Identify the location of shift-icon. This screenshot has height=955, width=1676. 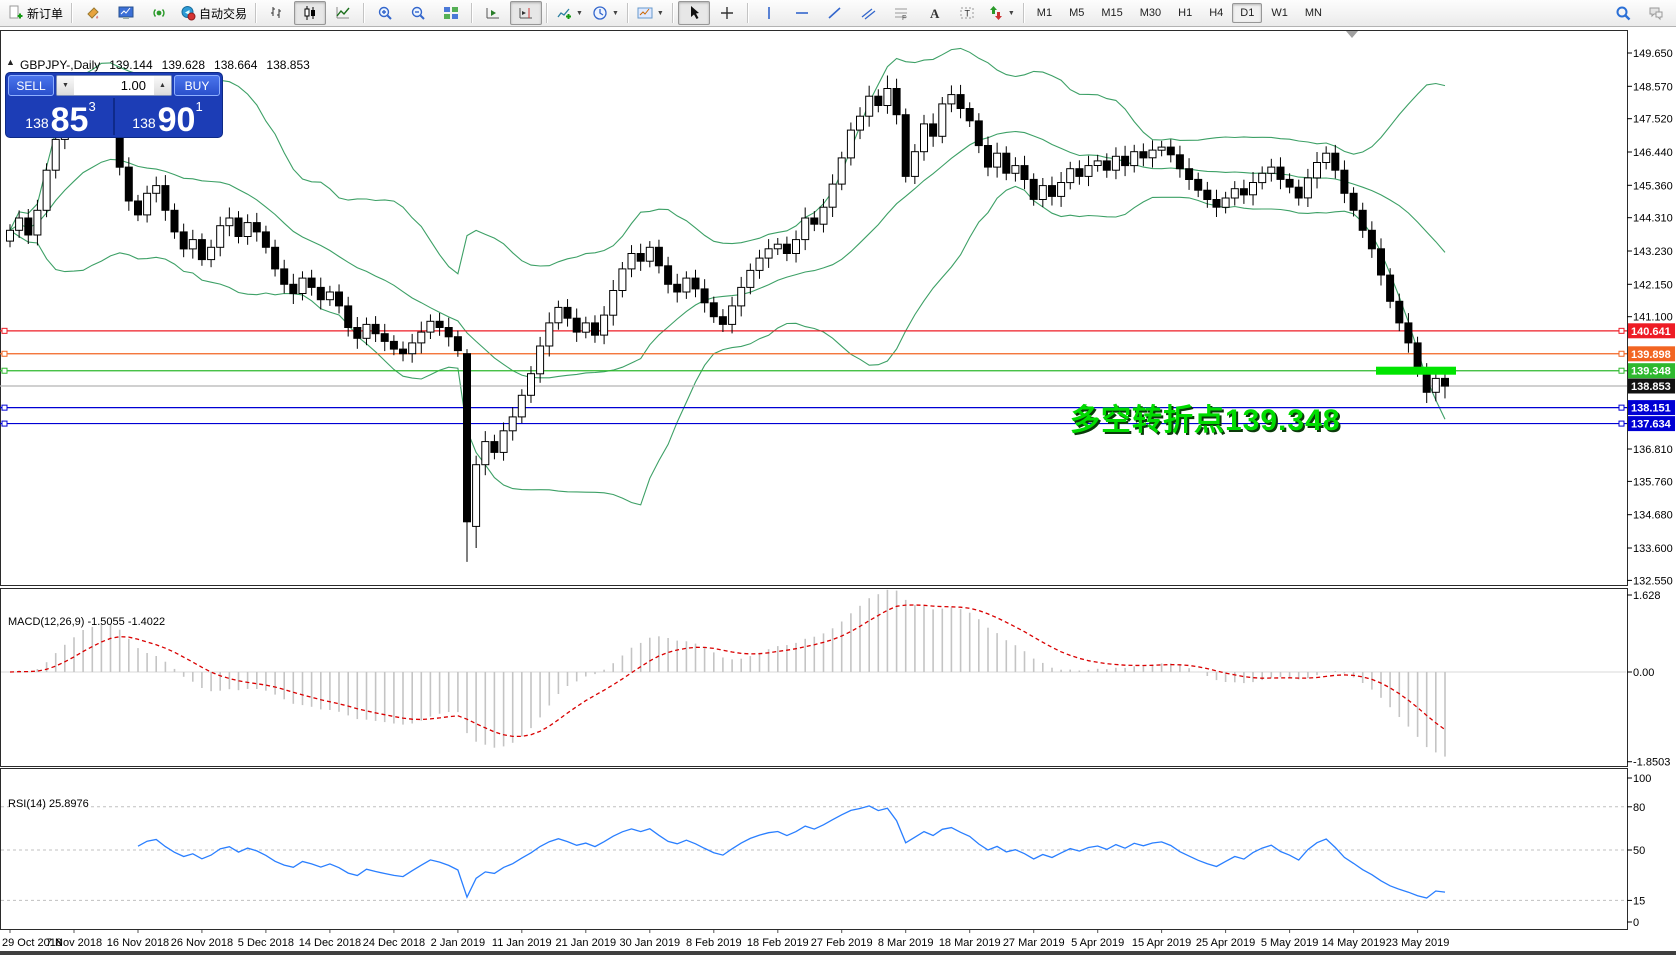
(526, 13).